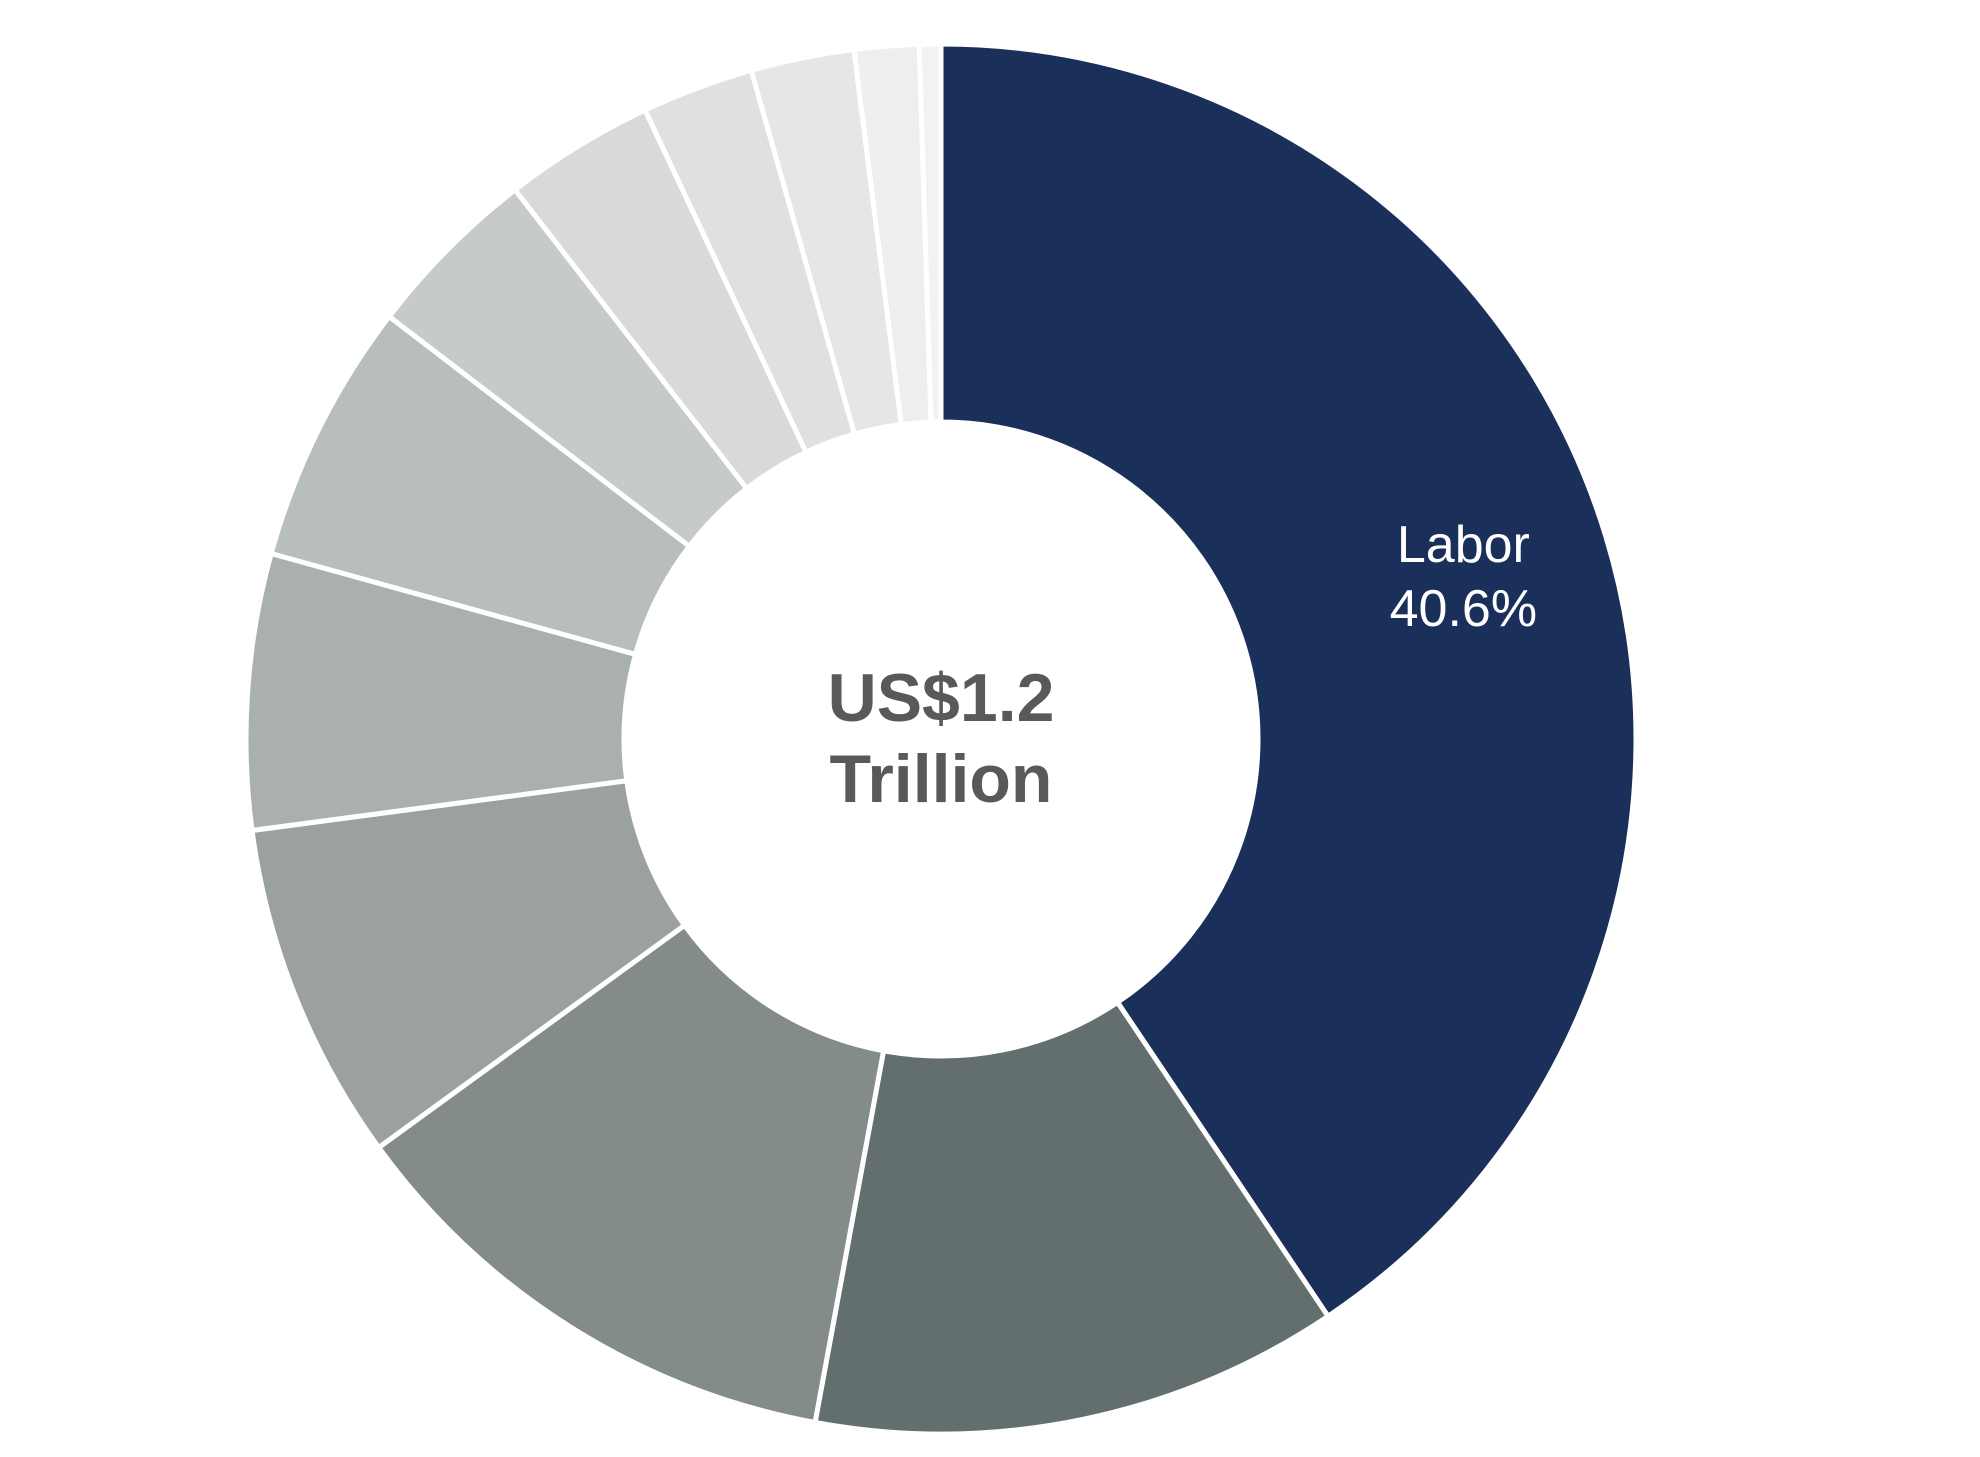 The width and height of the screenshot is (1980, 1457). Describe the element at coordinates (1463, 545) in the screenshot. I see `segment-label: Labor` at that location.